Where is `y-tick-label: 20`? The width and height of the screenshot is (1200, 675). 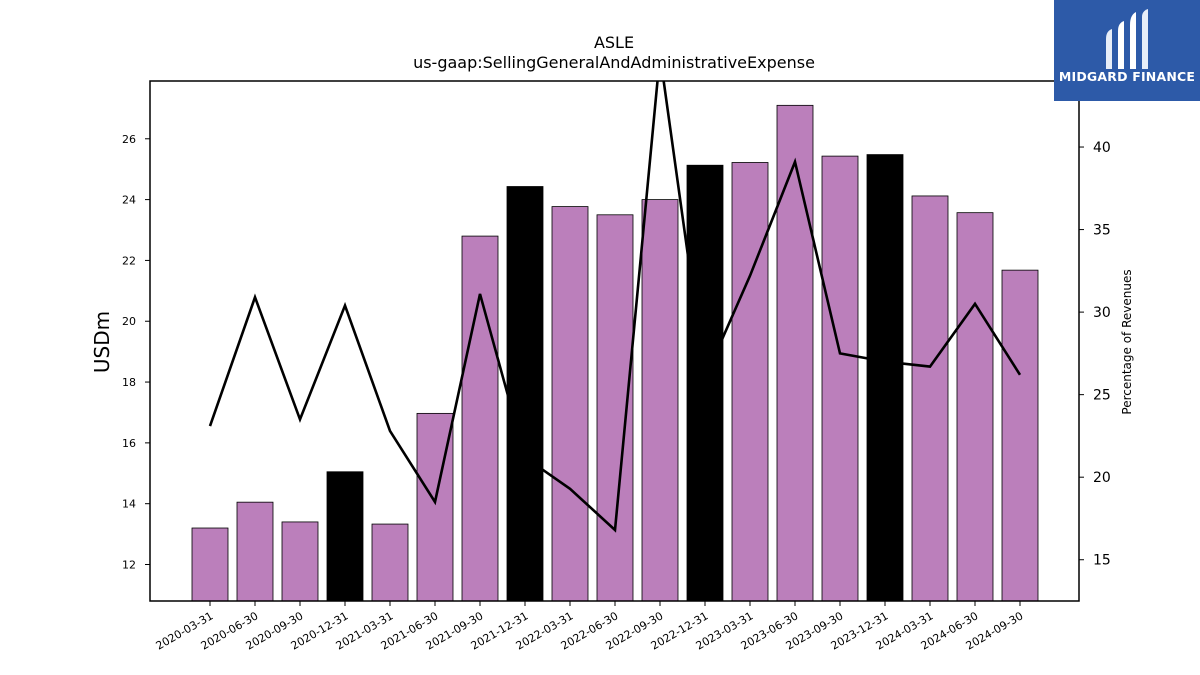
y-tick-label: 20 is located at coordinates (129, 321).